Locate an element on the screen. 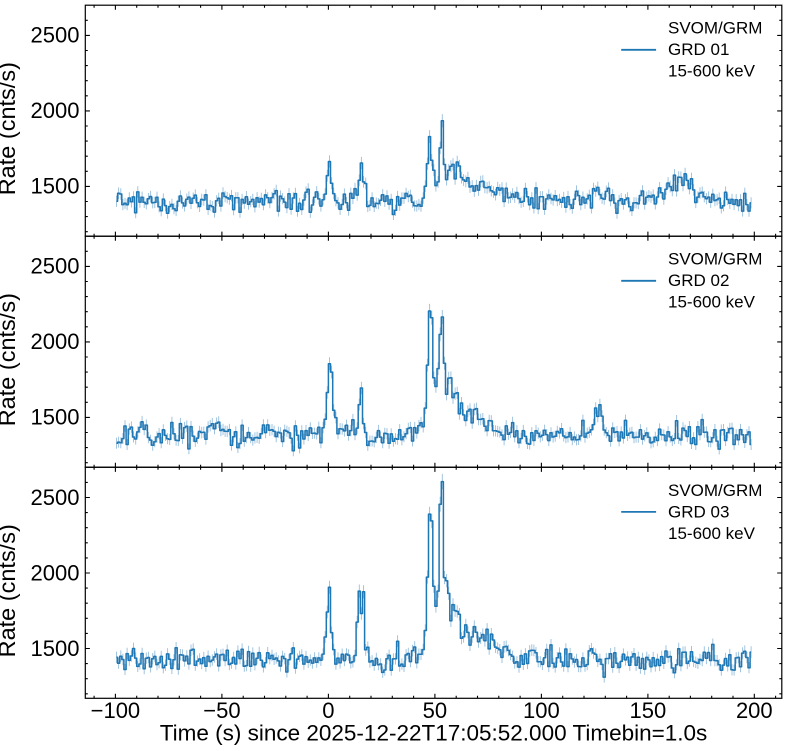 The height and width of the screenshot is (751, 787). svg-text: 50 is located at coordinates (435, 710).